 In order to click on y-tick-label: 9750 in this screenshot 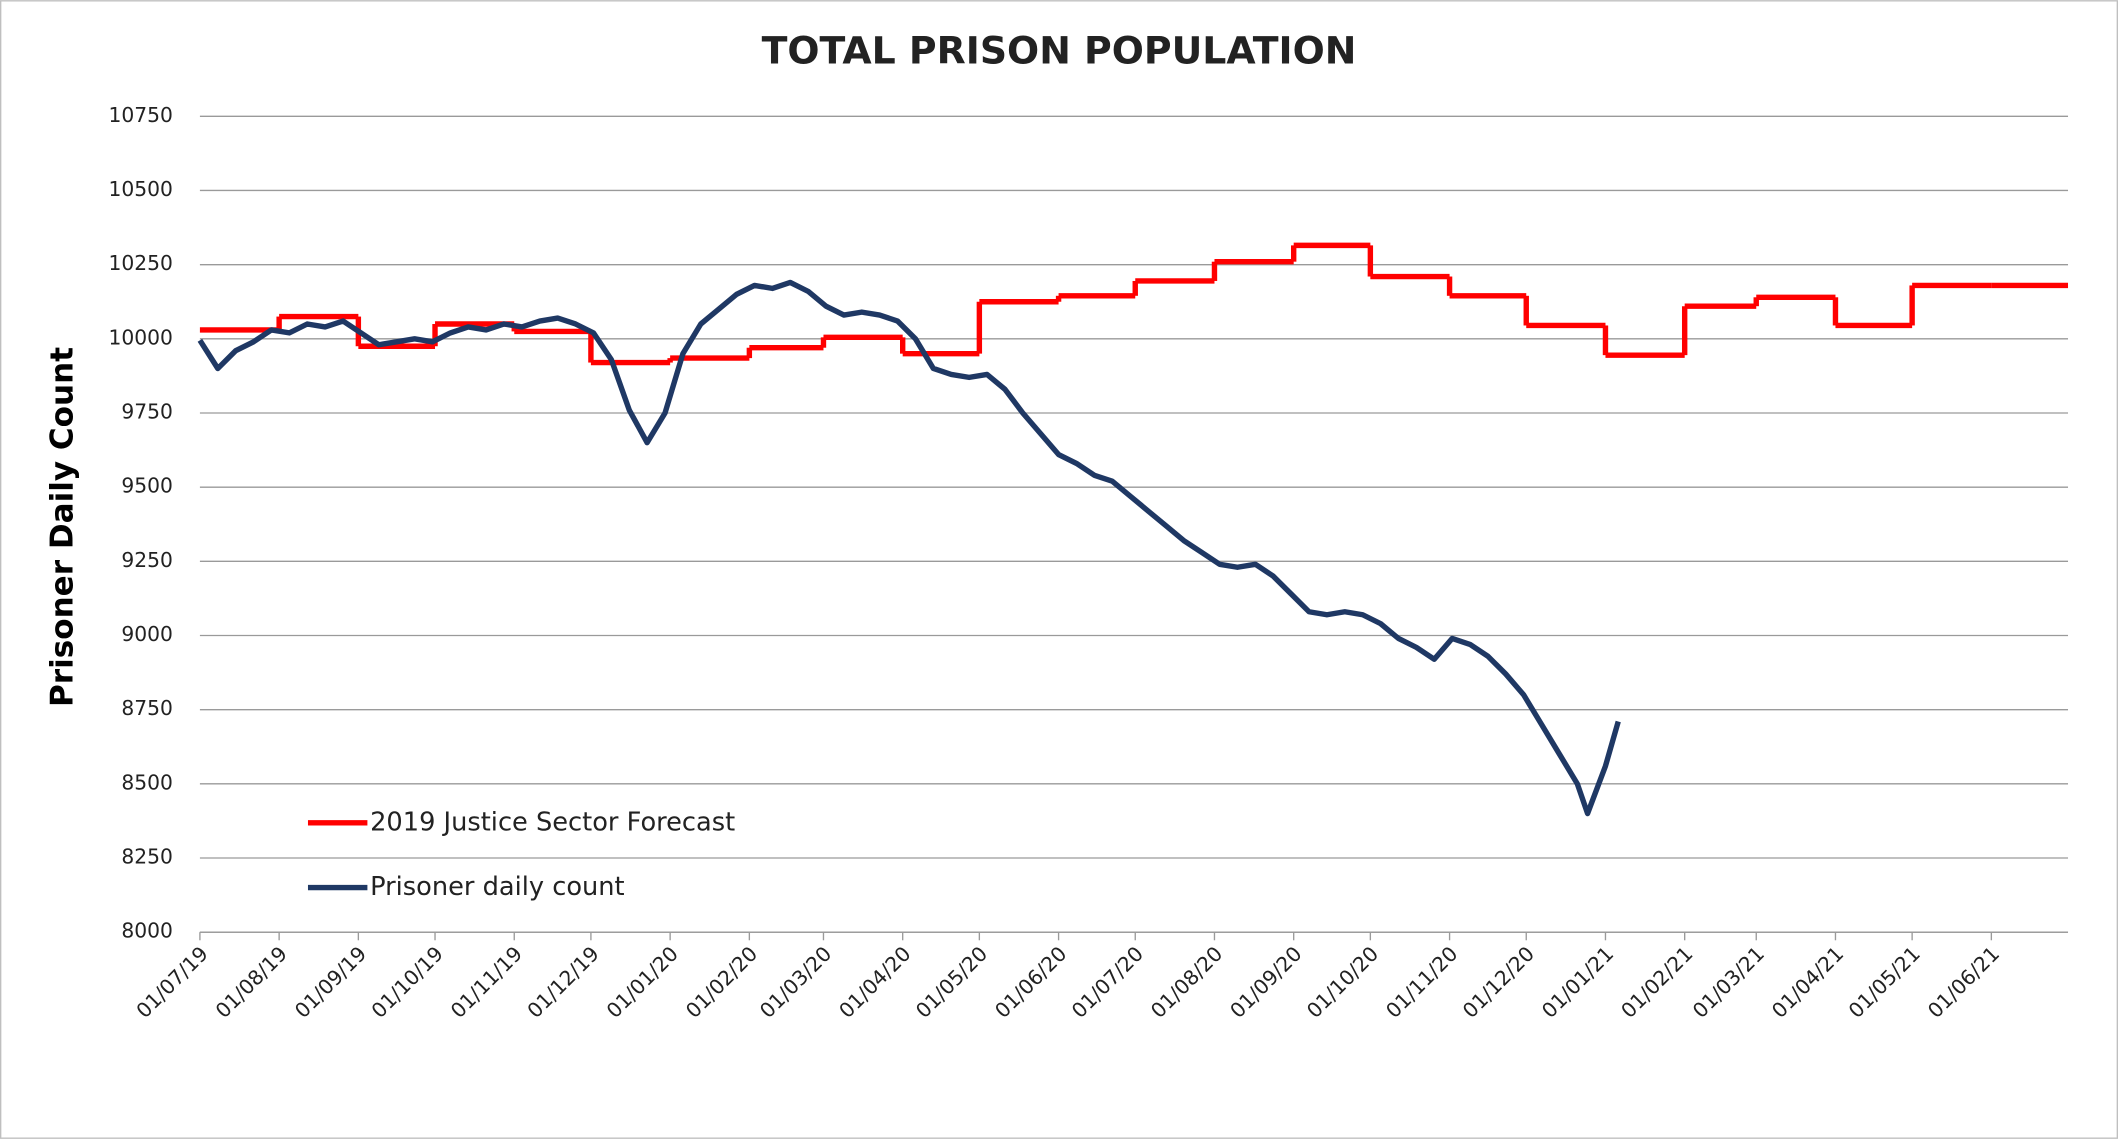, I will do `click(147, 411)`.